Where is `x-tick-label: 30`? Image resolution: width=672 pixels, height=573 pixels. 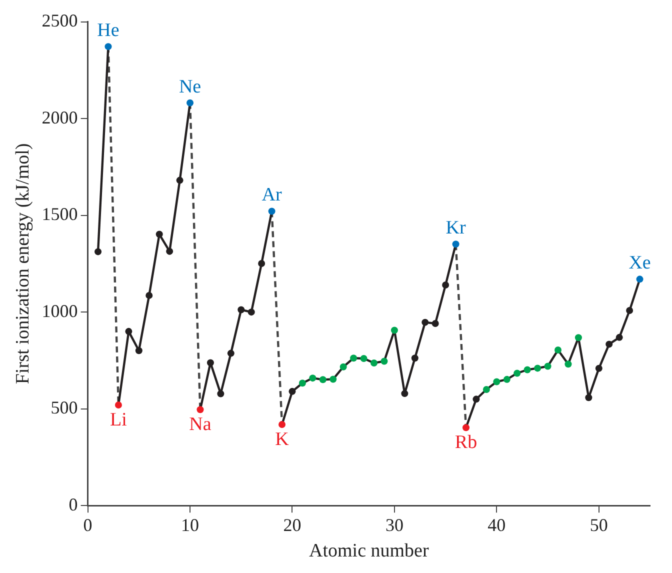 x-tick-label: 30 is located at coordinates (394, 525).